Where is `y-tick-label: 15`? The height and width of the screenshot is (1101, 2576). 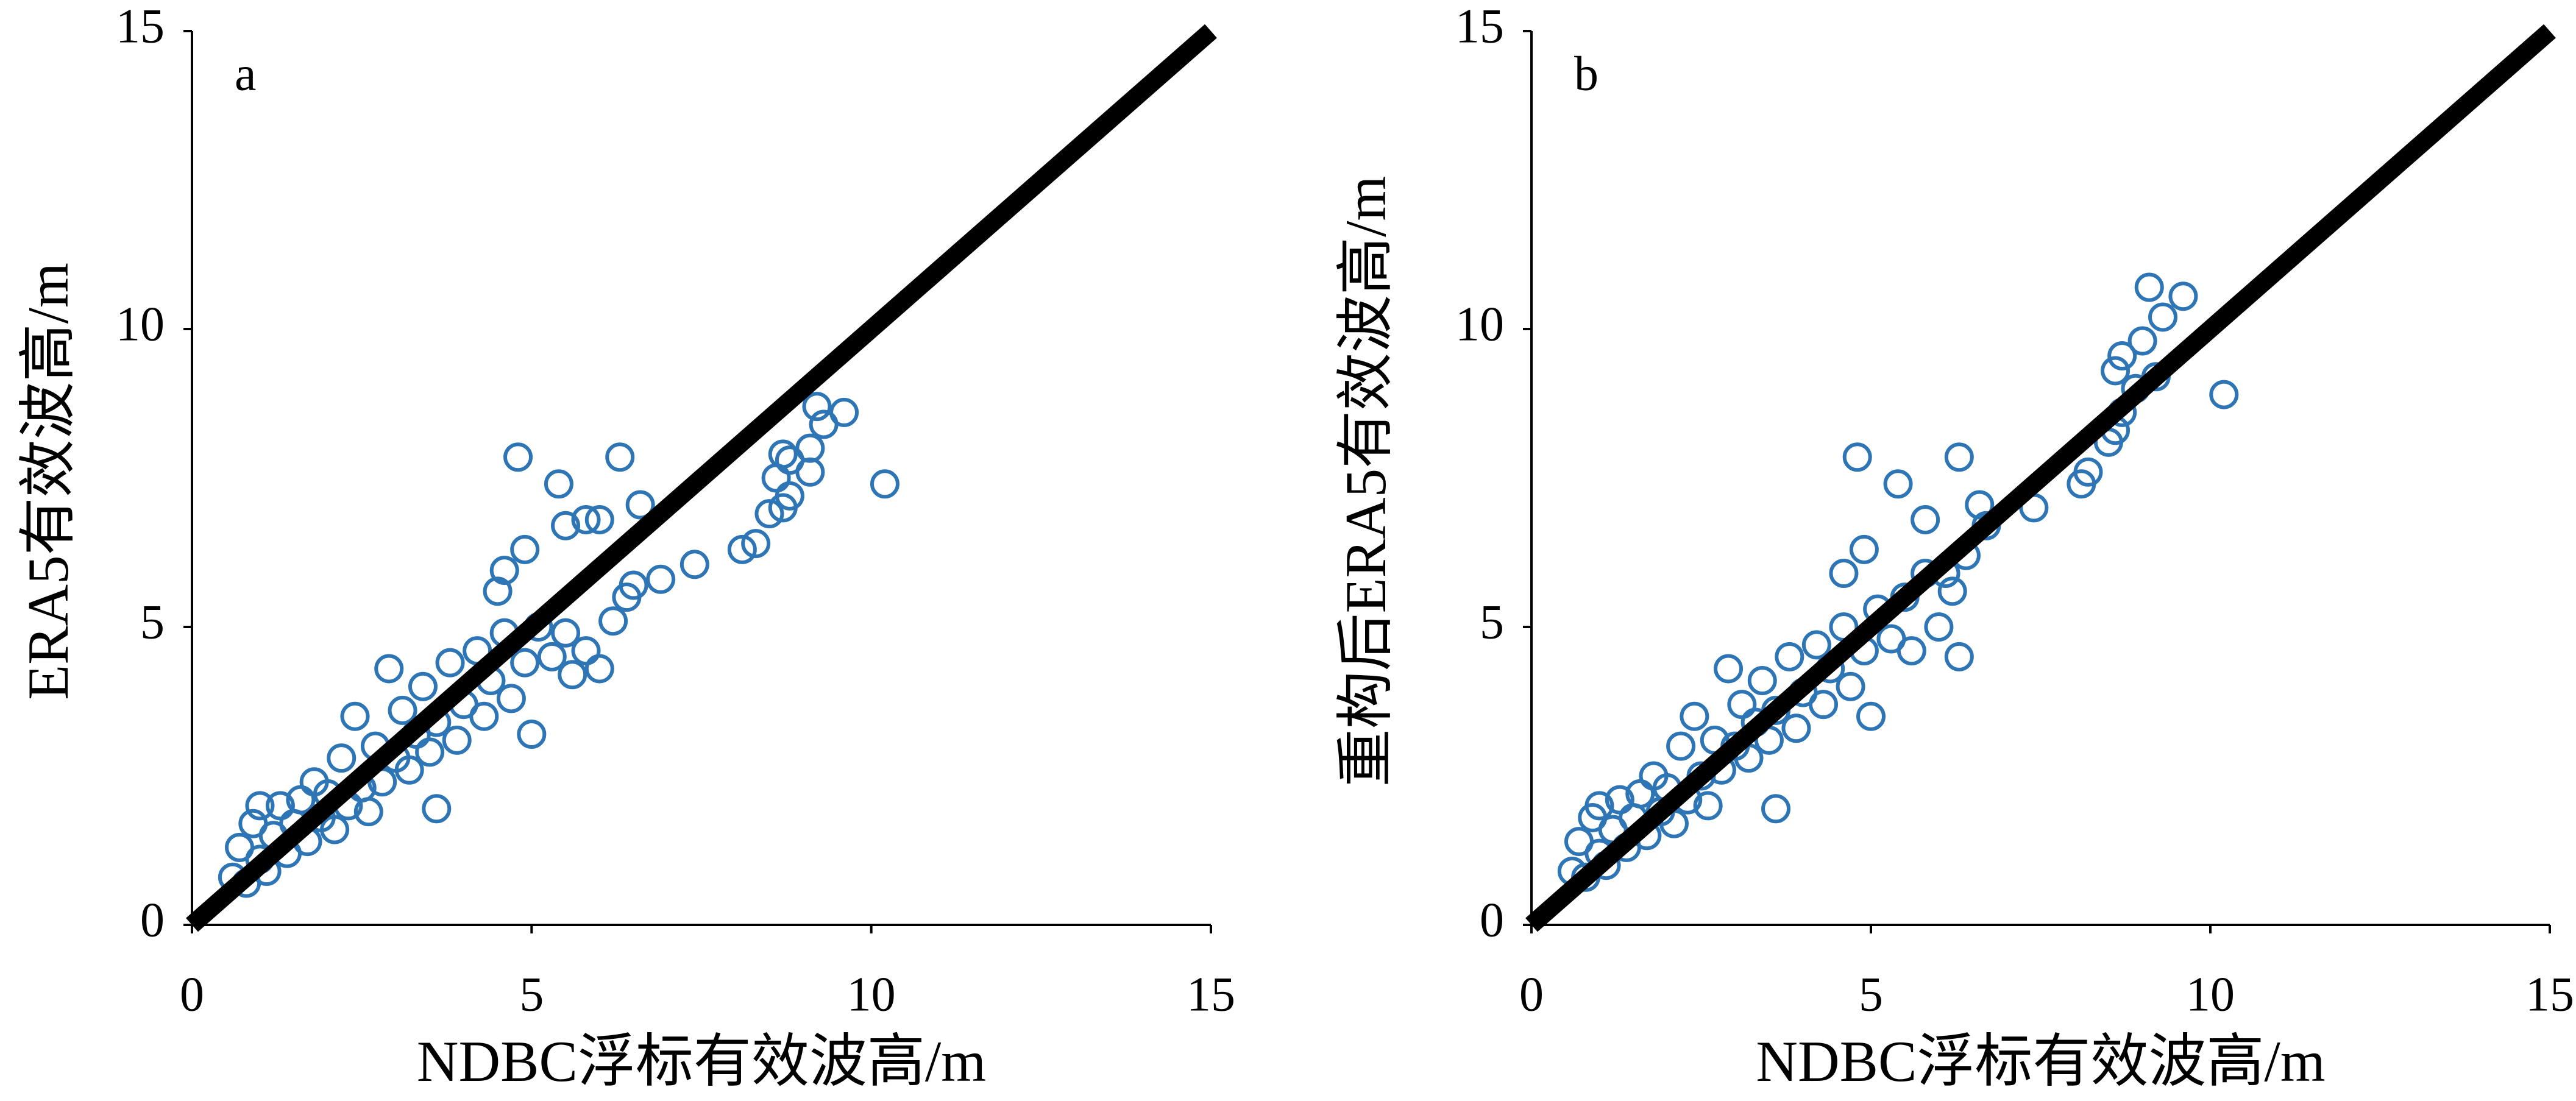 y-tick-label: 15 is located at coordinates (1480, 26).